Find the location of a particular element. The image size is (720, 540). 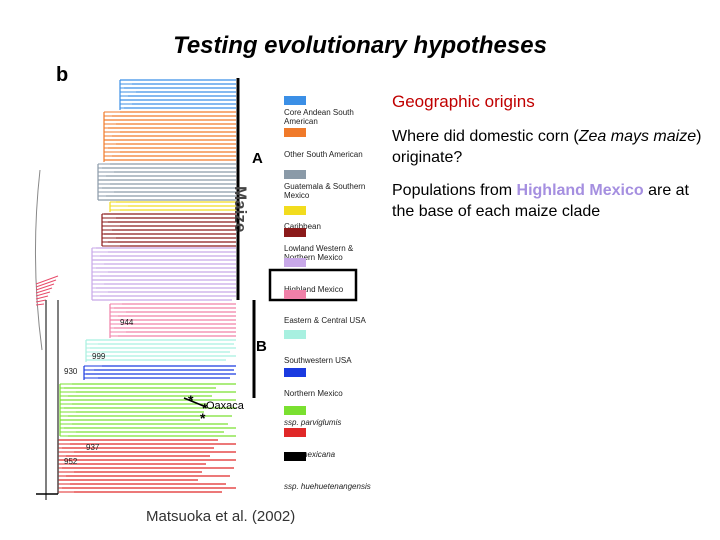

legend-label-11: ssp. huehuetenangensis is located at coordinates (327, 486).